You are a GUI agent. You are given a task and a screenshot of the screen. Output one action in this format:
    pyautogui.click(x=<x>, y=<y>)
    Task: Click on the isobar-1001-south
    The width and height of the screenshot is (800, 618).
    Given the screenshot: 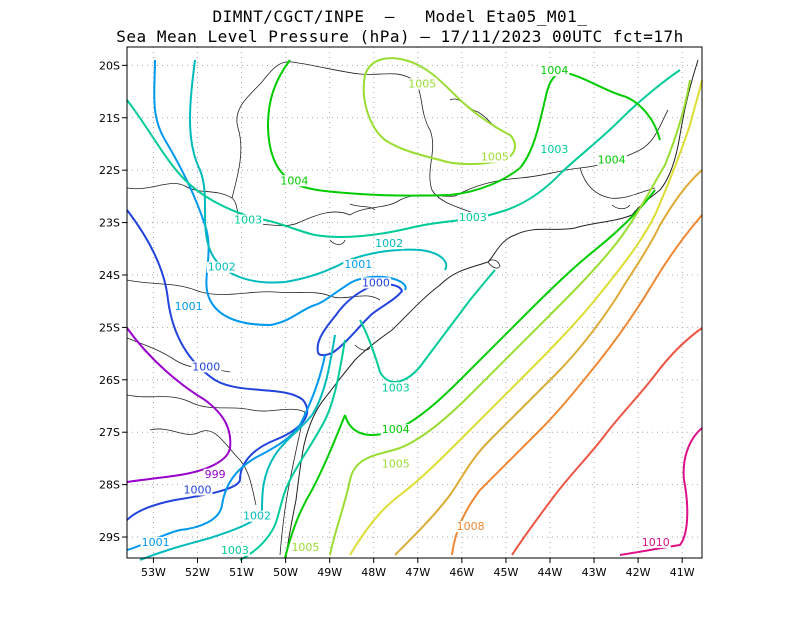 What is the action you would take?
    pyautogui.click(x=226, y=452)
    